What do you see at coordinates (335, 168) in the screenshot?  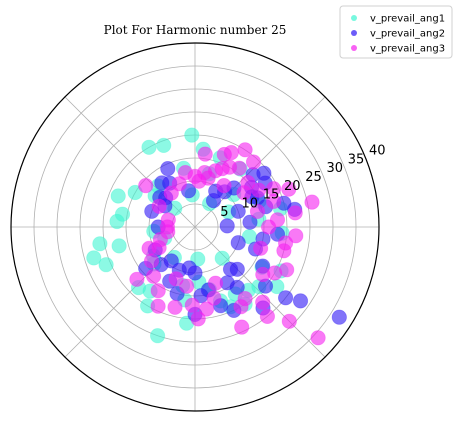 I see `r-tick-label: 30` at bounding box center [335, 168].